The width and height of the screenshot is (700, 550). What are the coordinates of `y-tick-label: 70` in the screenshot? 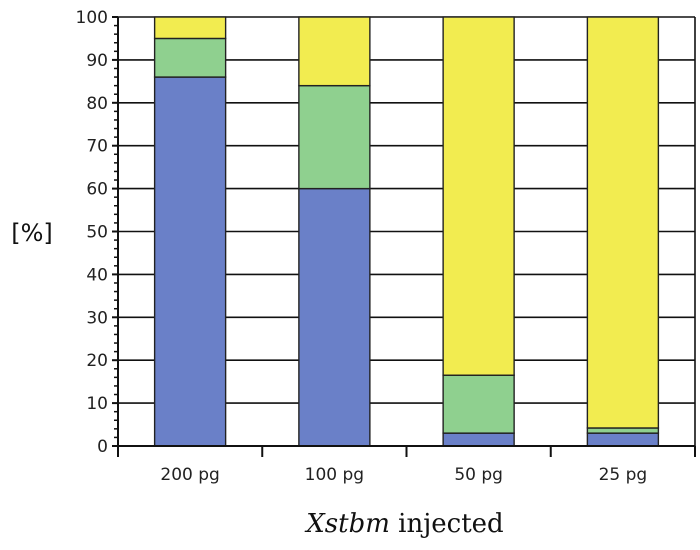 It's located at (97, 147).